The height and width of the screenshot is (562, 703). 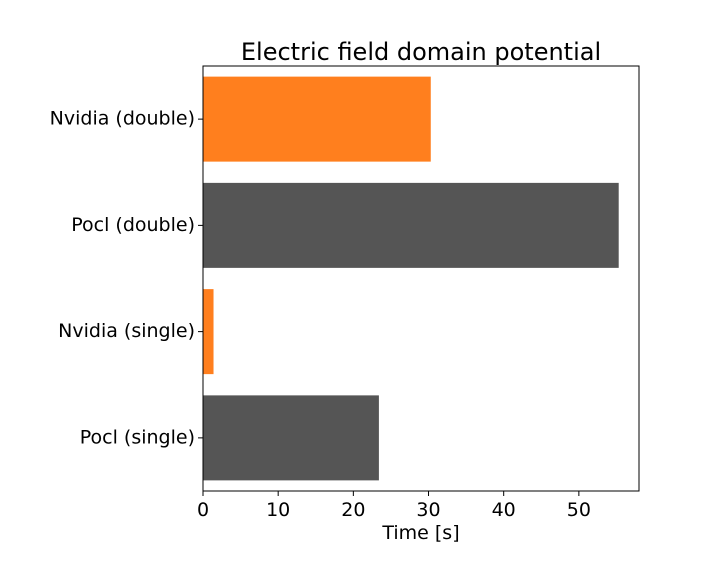 I want to click on x-tick-label: 20, so click(x=353, y=510).